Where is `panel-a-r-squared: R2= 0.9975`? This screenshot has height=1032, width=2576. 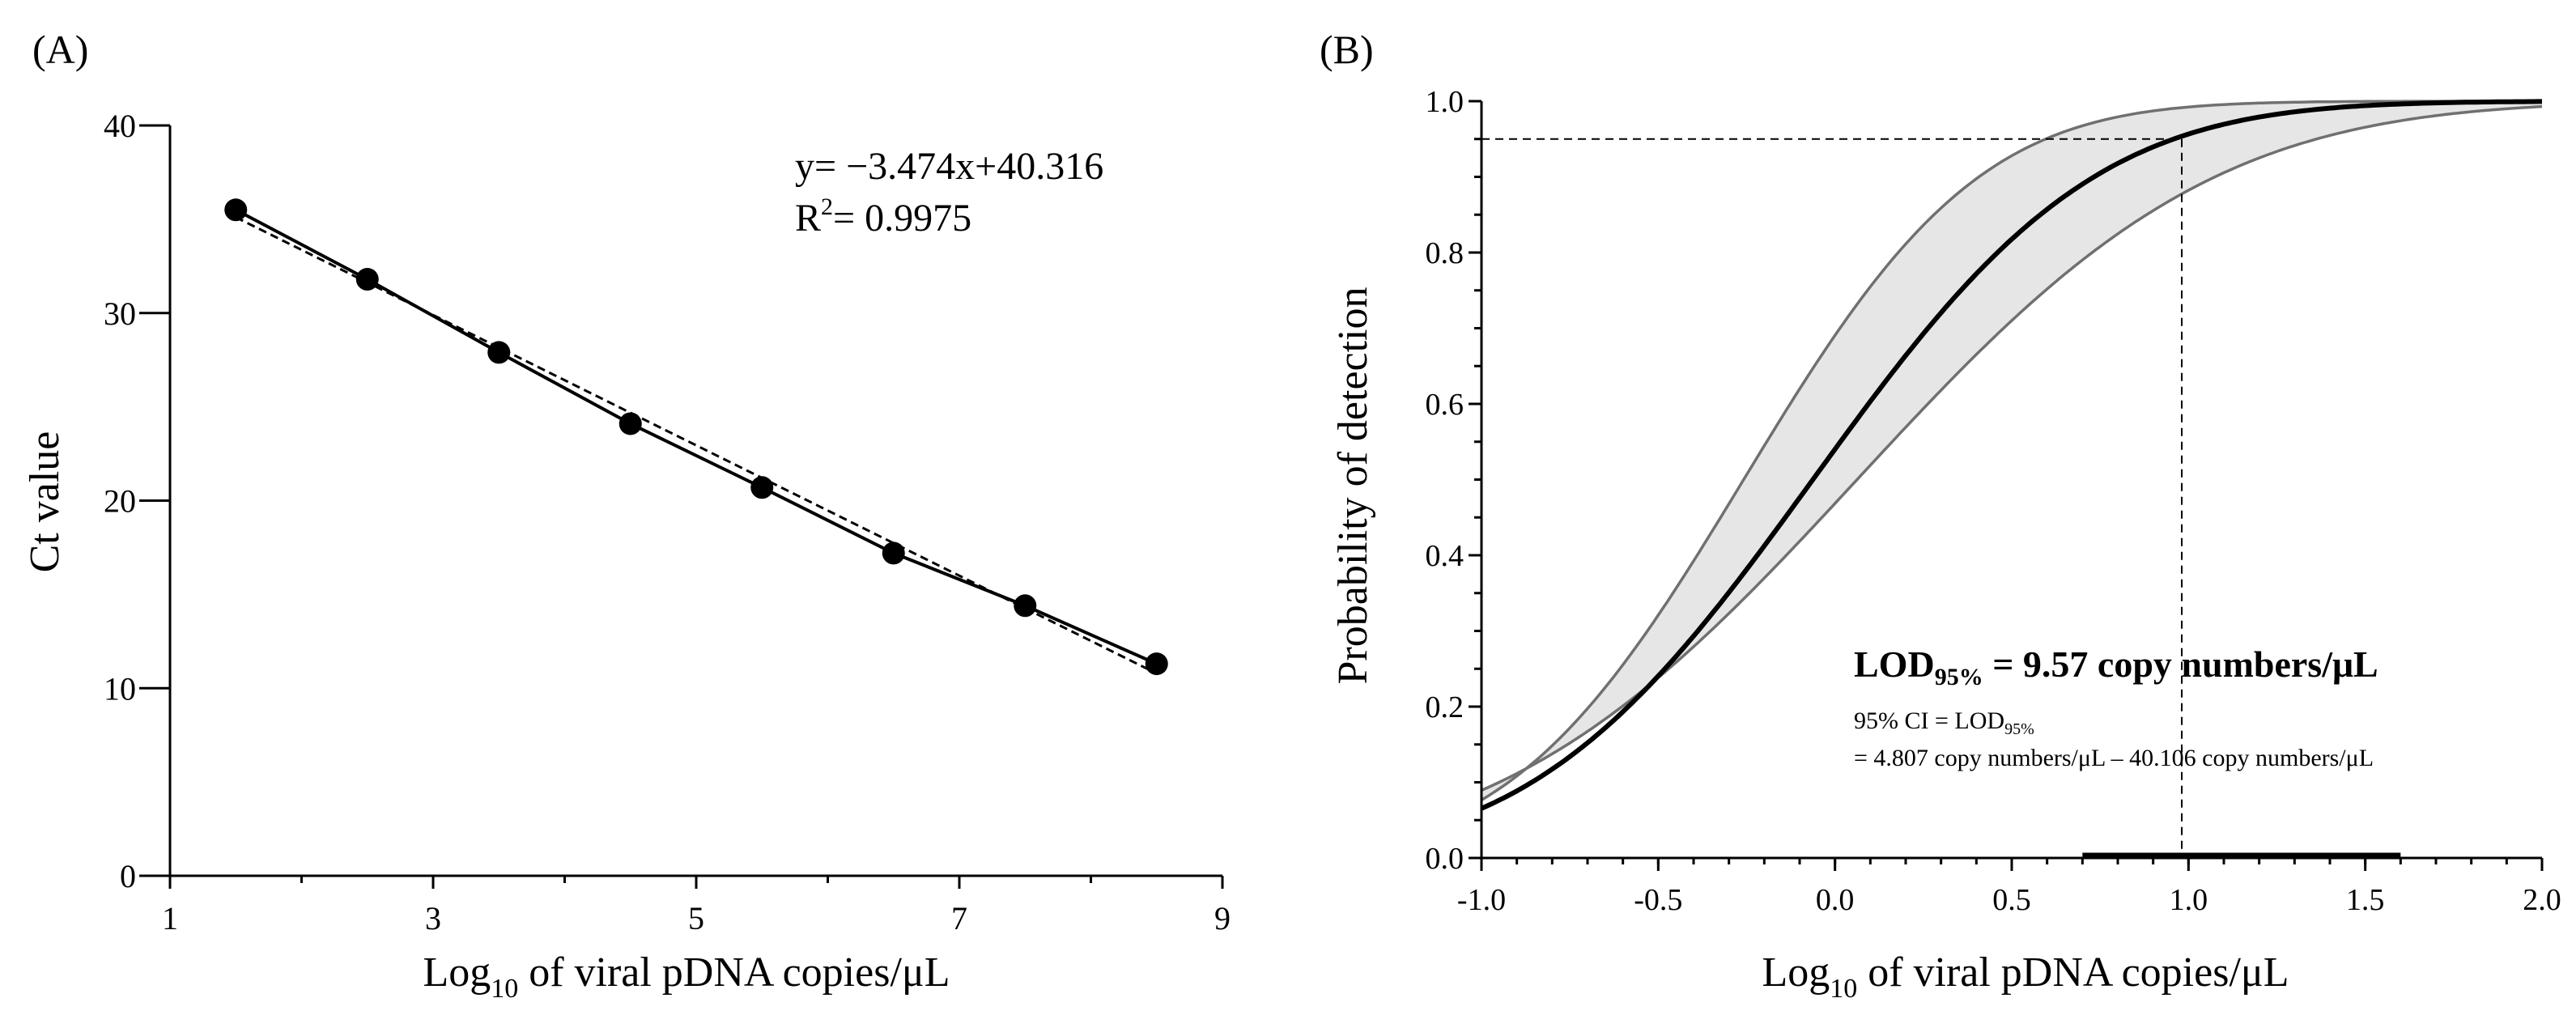
panel-a-r-squared: R2= 0.9975 is located at coordinates (883, 216).